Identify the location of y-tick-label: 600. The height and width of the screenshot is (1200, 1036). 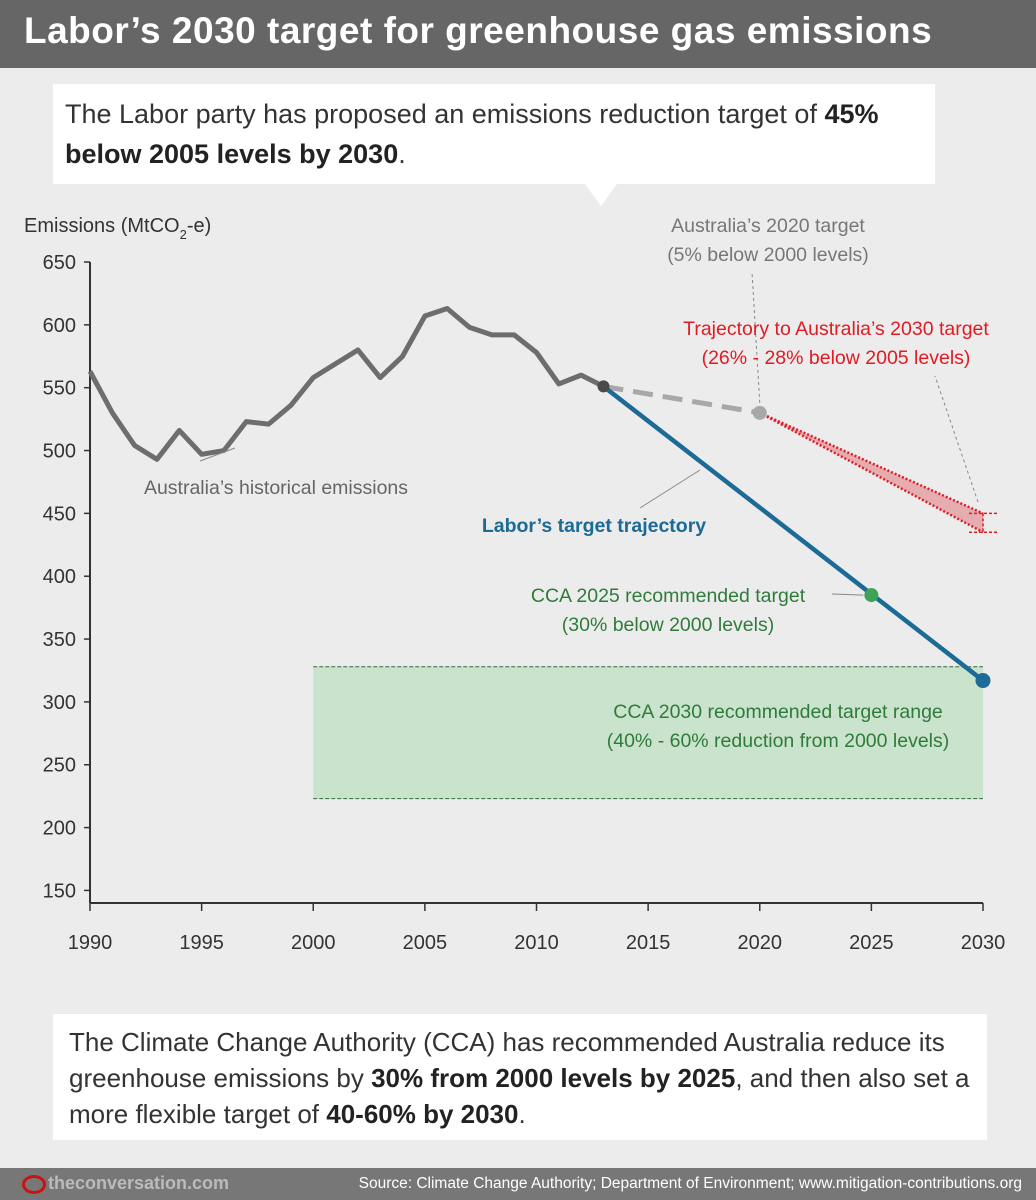
(59, 326).